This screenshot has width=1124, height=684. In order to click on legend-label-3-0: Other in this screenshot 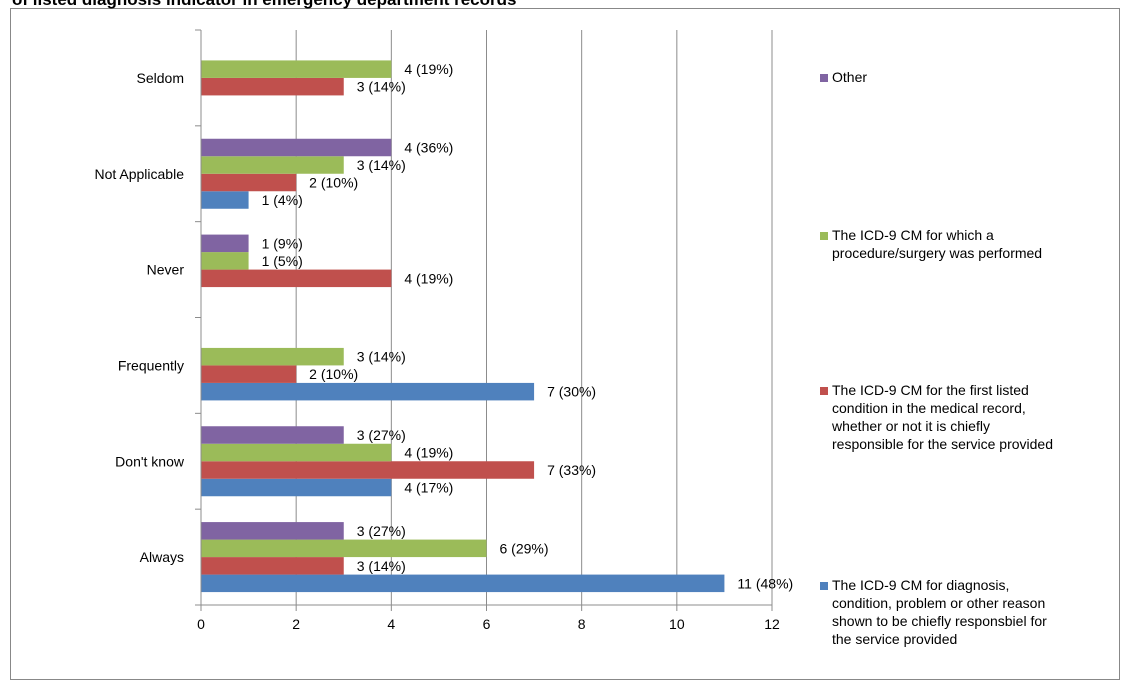, I will do `click(849, 77)`.